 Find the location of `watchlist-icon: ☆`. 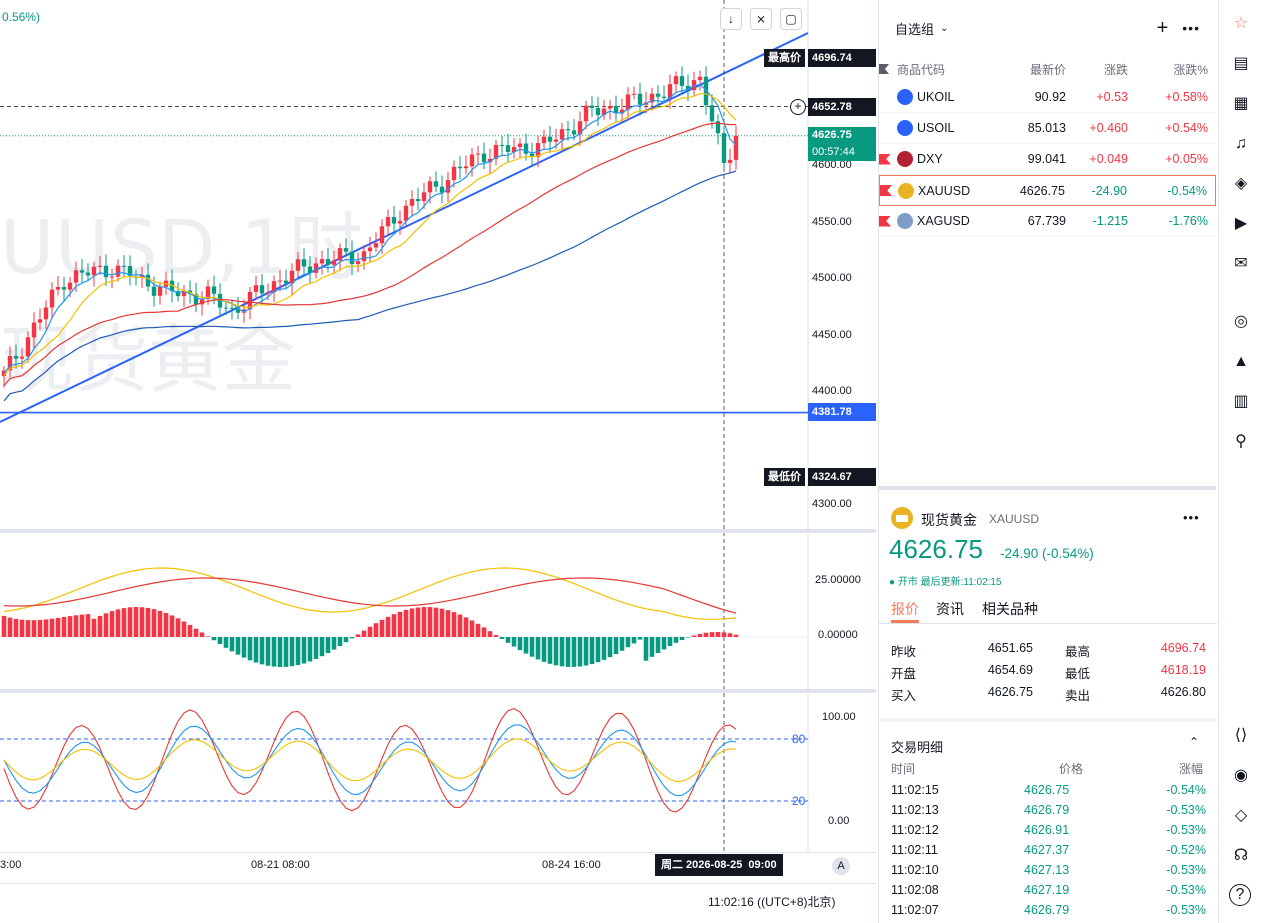

watchlist-icon: ☆ is located at coordinates (1241, 23).